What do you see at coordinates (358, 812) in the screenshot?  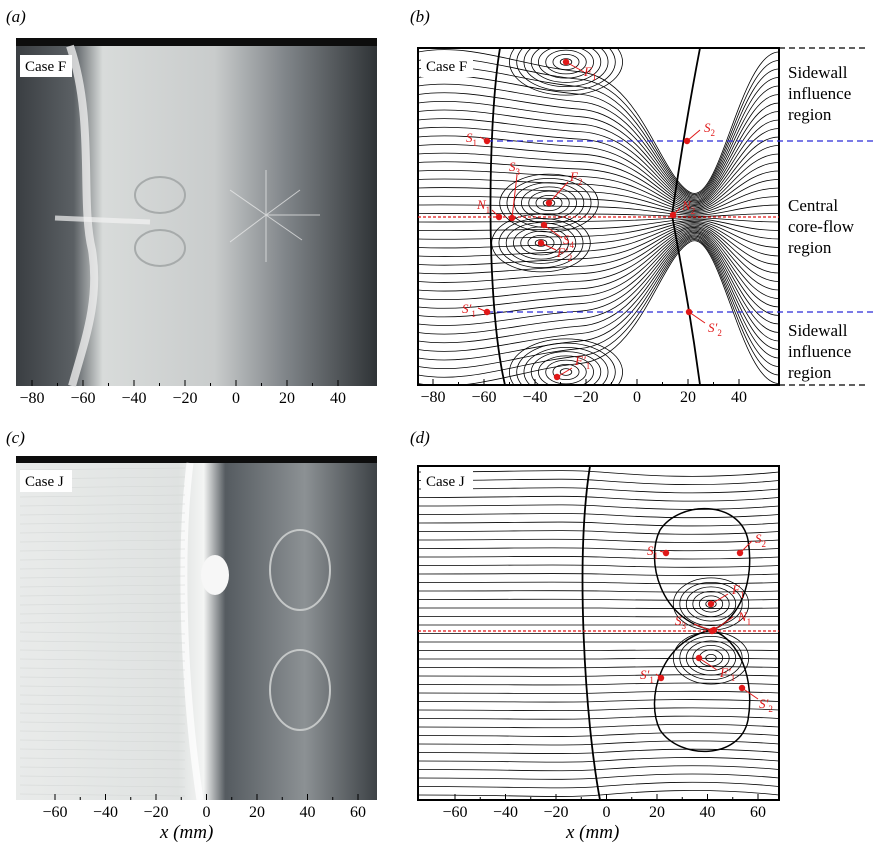 I see `x-tick-label: 60` at bounding box center [358, 812].